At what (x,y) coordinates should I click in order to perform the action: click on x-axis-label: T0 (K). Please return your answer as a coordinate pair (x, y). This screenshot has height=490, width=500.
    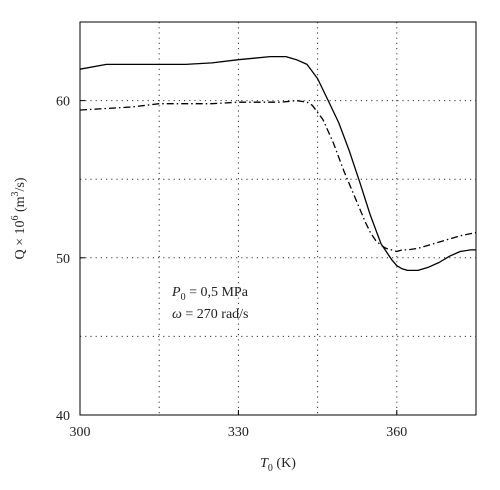
    Looking at the image, I should click on (278, 465).